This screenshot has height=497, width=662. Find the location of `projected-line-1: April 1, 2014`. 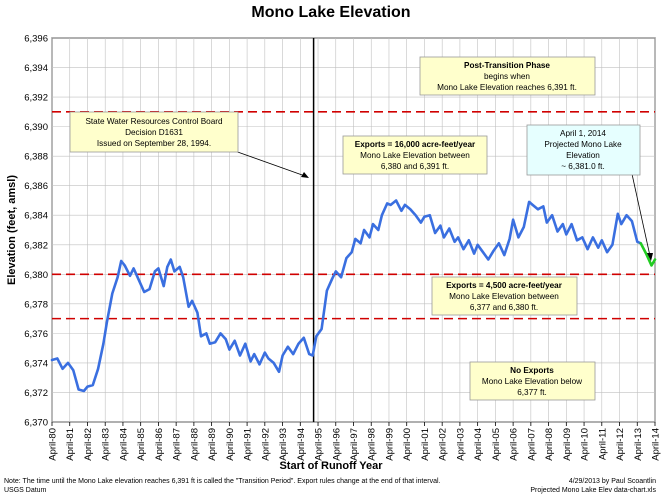

projected-line-1: April 1, 2014 is located at coordinates (583, 133).